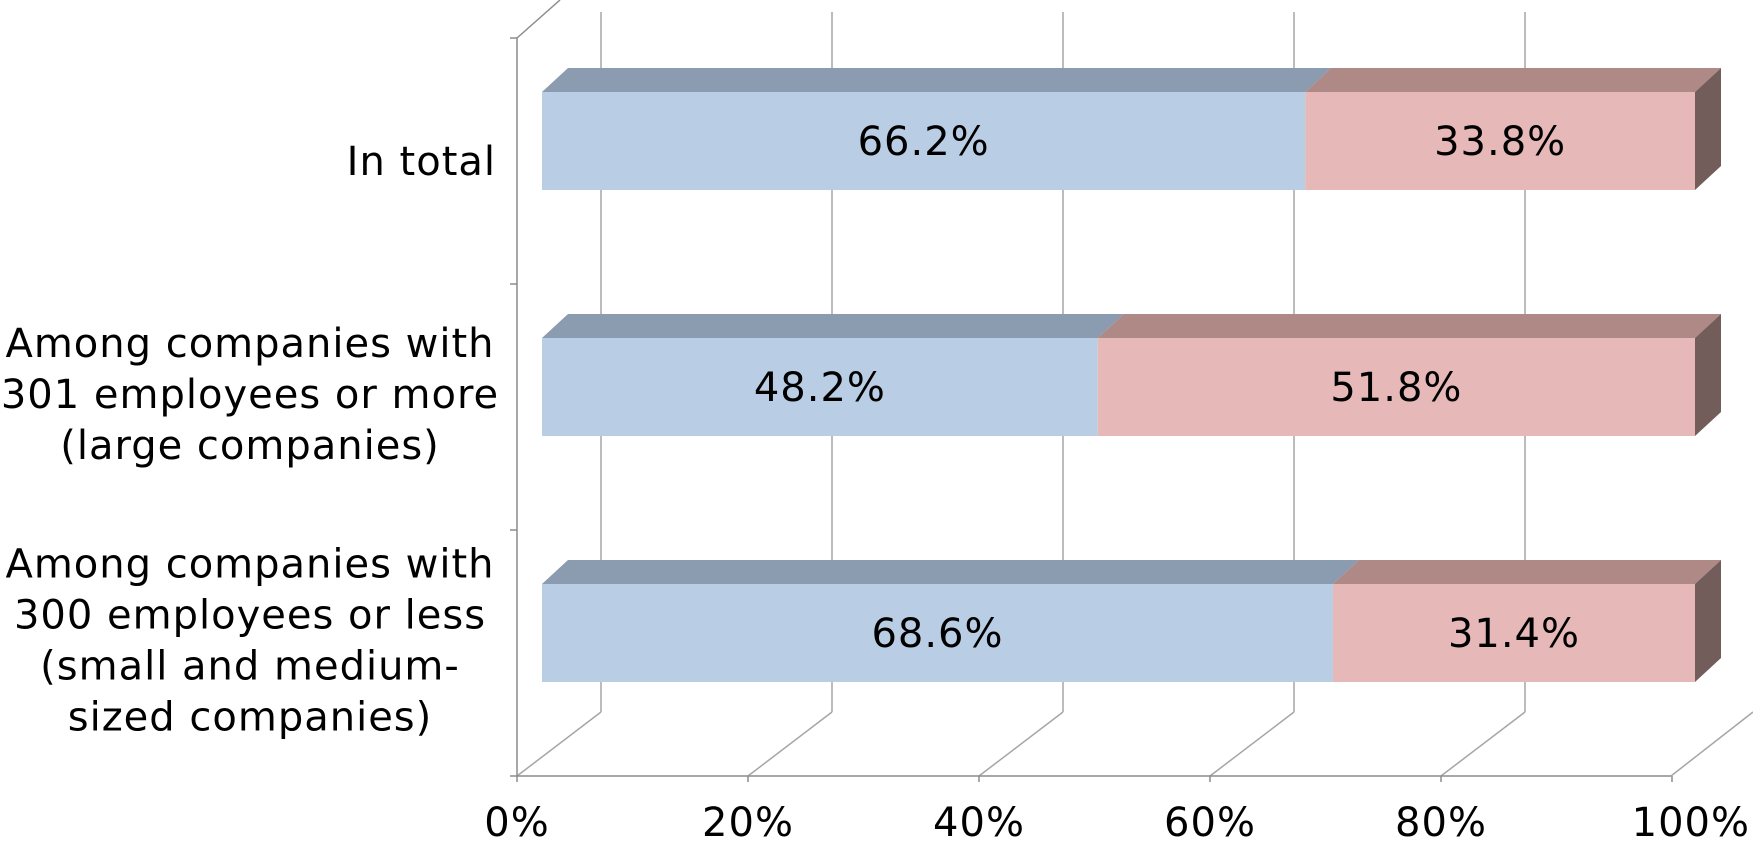 Image resolution: width=1753 pixels, height=843 pixels. What do you see at coordinates (538, 19) in the screenshot?
I see `y-axis-top-depth` at bounding box center [538, 19].